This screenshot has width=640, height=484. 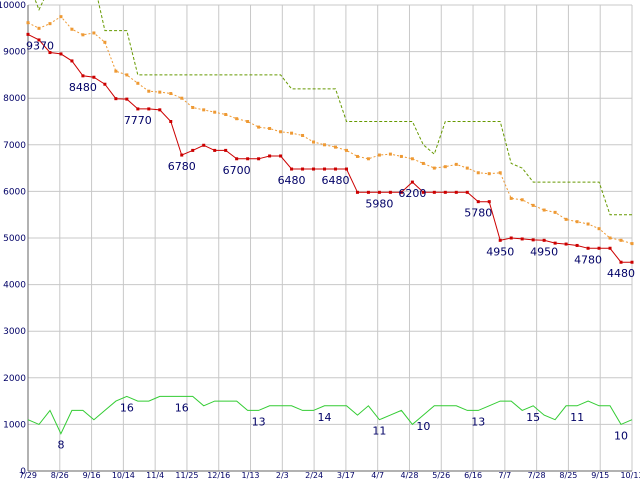 I want to click on data-label: 15, so click(x=533, y=417).